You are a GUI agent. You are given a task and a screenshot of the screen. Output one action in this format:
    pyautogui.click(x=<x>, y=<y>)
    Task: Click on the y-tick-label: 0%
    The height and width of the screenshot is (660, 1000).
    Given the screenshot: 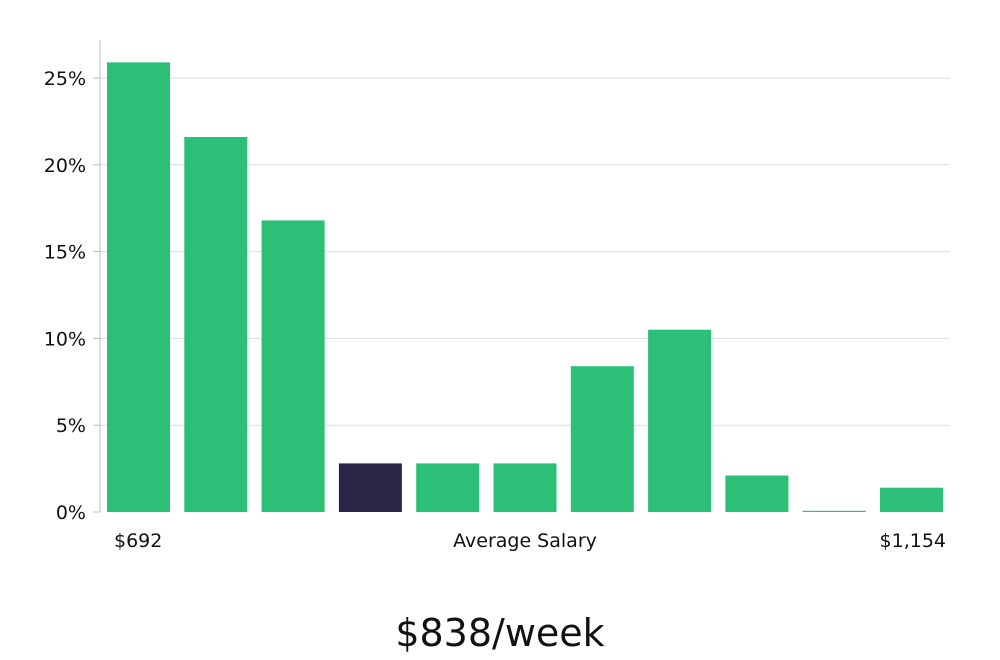 What is the action you would take?
    pyautogui.click(x=71, y=513)
    